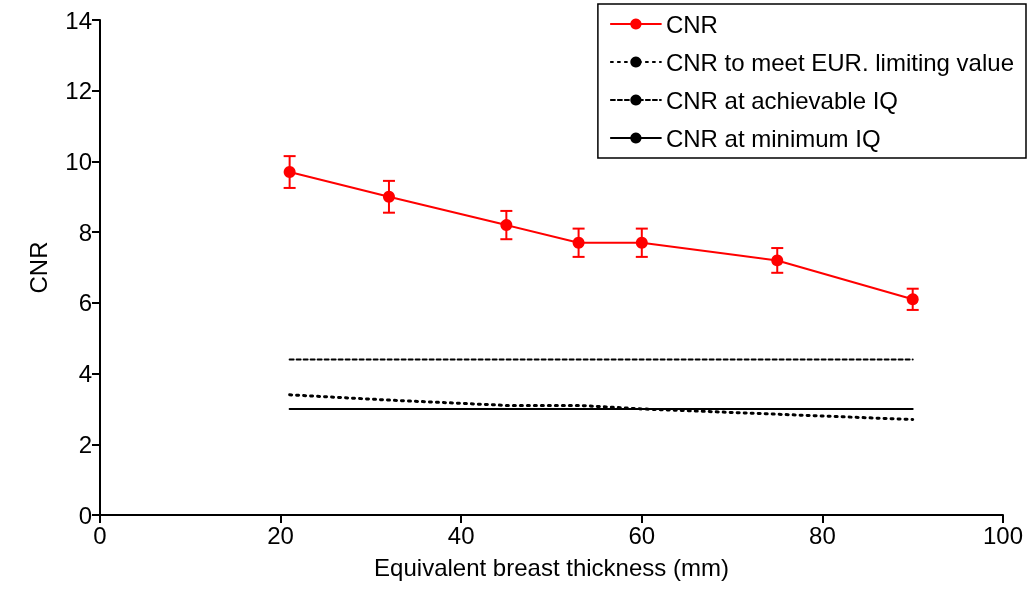 This screenshot has width=1036, height=605. I want to click on legend-label: CNR to meet EUR. limiting value, so click(839, 62).